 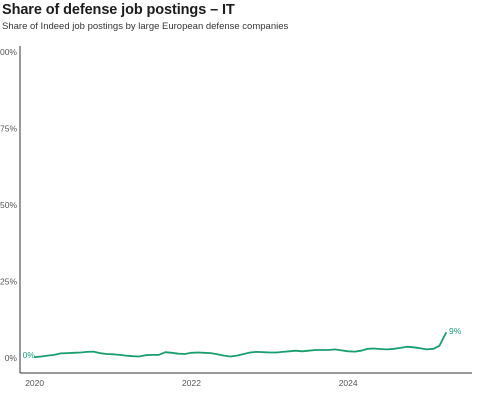 What do you see at coordinates (240, 345) in the screenshot?
I see `series-line` at bounding box center [240, 345].